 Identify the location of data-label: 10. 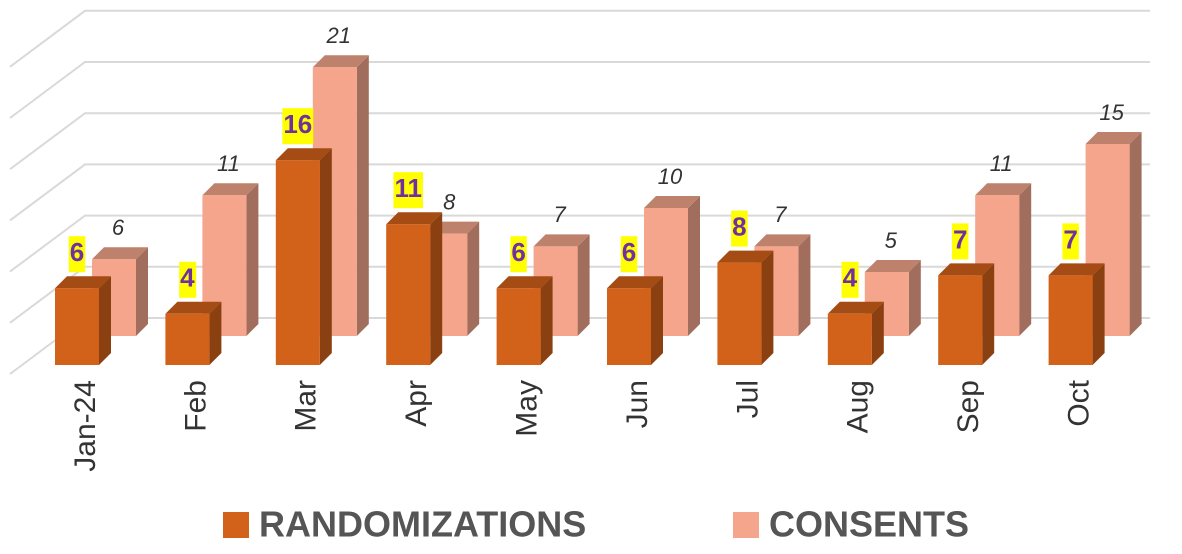
(670, 176).